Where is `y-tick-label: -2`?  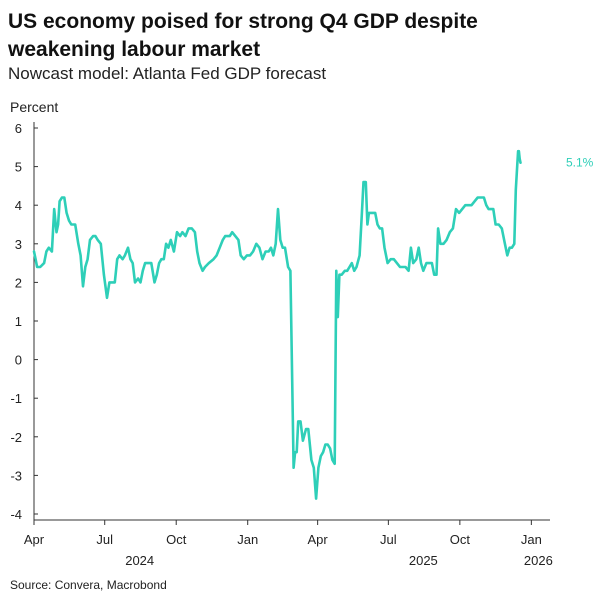 y-tick-label: -2 is located at coordinates (16, 437).